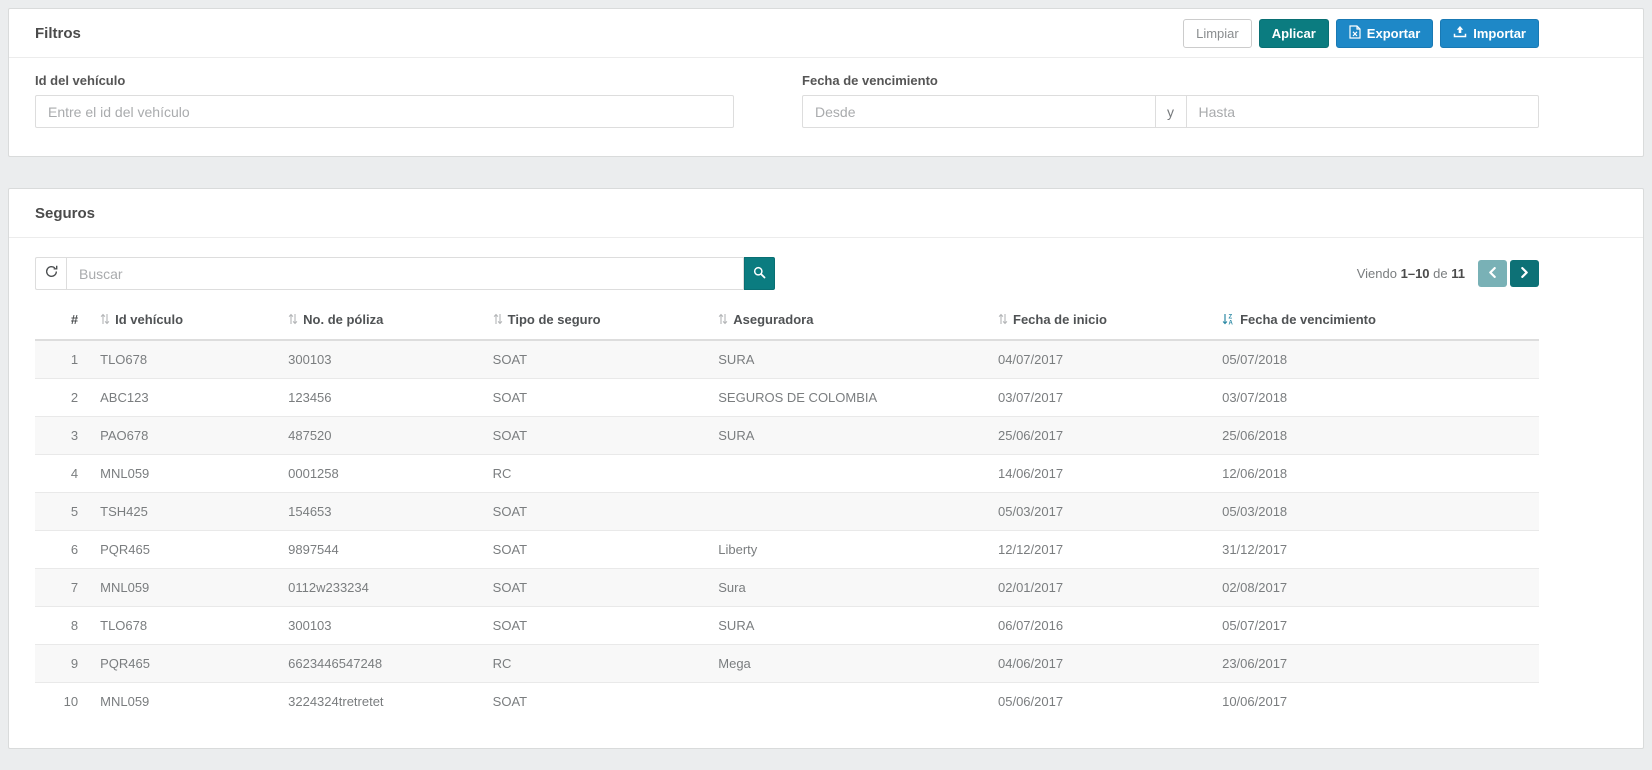  I want to click on cell-fecha-inicio: 02/01/2017, so click(1102, 587).